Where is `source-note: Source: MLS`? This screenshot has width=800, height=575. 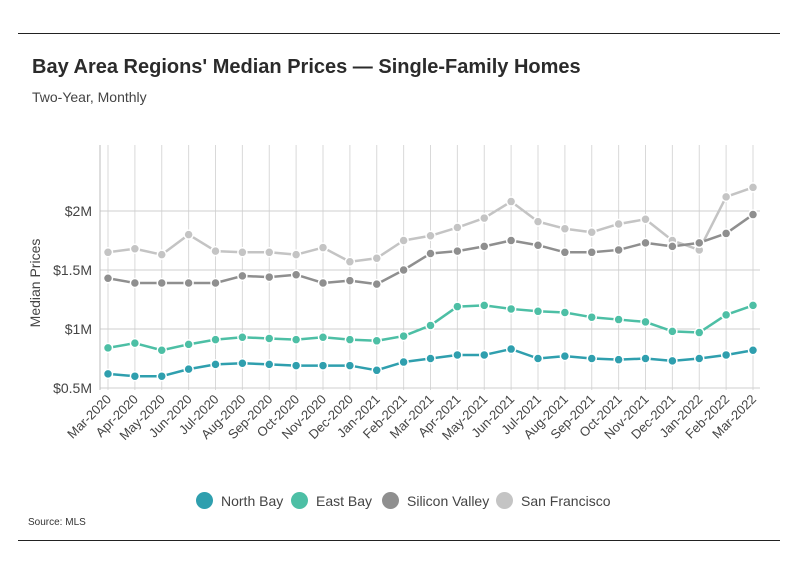
source-note: Source: MLS is located at coordinates (57, 522).